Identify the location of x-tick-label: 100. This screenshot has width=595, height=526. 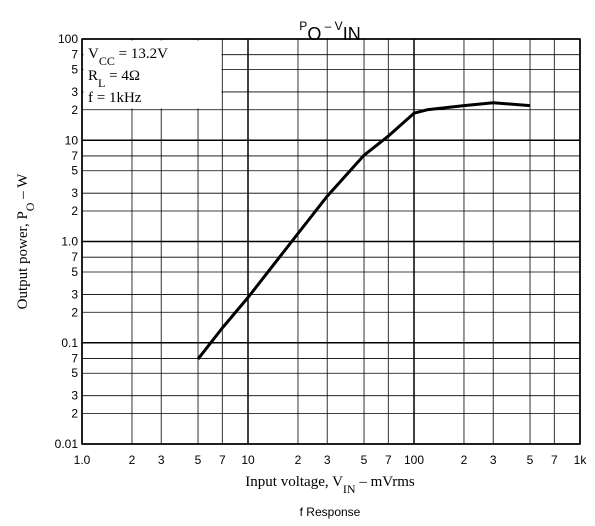
(414, 460).